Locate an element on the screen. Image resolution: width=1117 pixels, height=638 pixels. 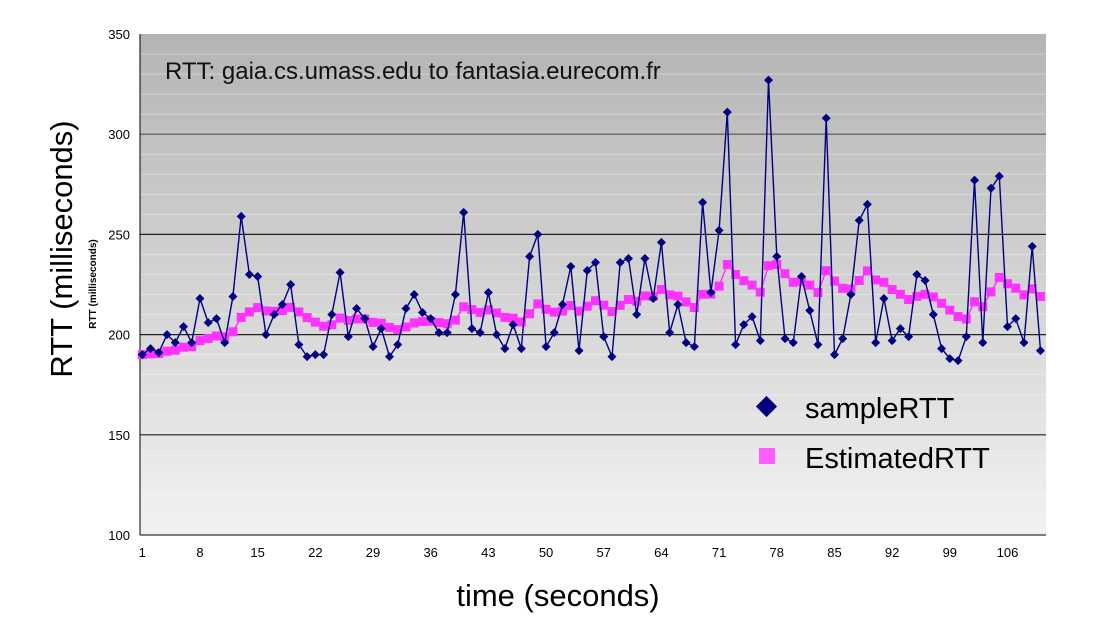
x-tick-label: 92 is located at coordinates (892, 552).